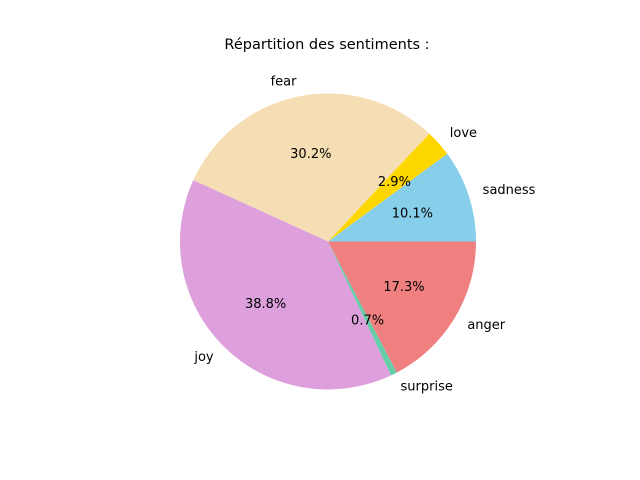 Image resolution: width=640 pixels, height=480 pixels. Describe the element at coordinates (486, 325) in the screenshot. I see `slice-label-anger: anger` at that location.